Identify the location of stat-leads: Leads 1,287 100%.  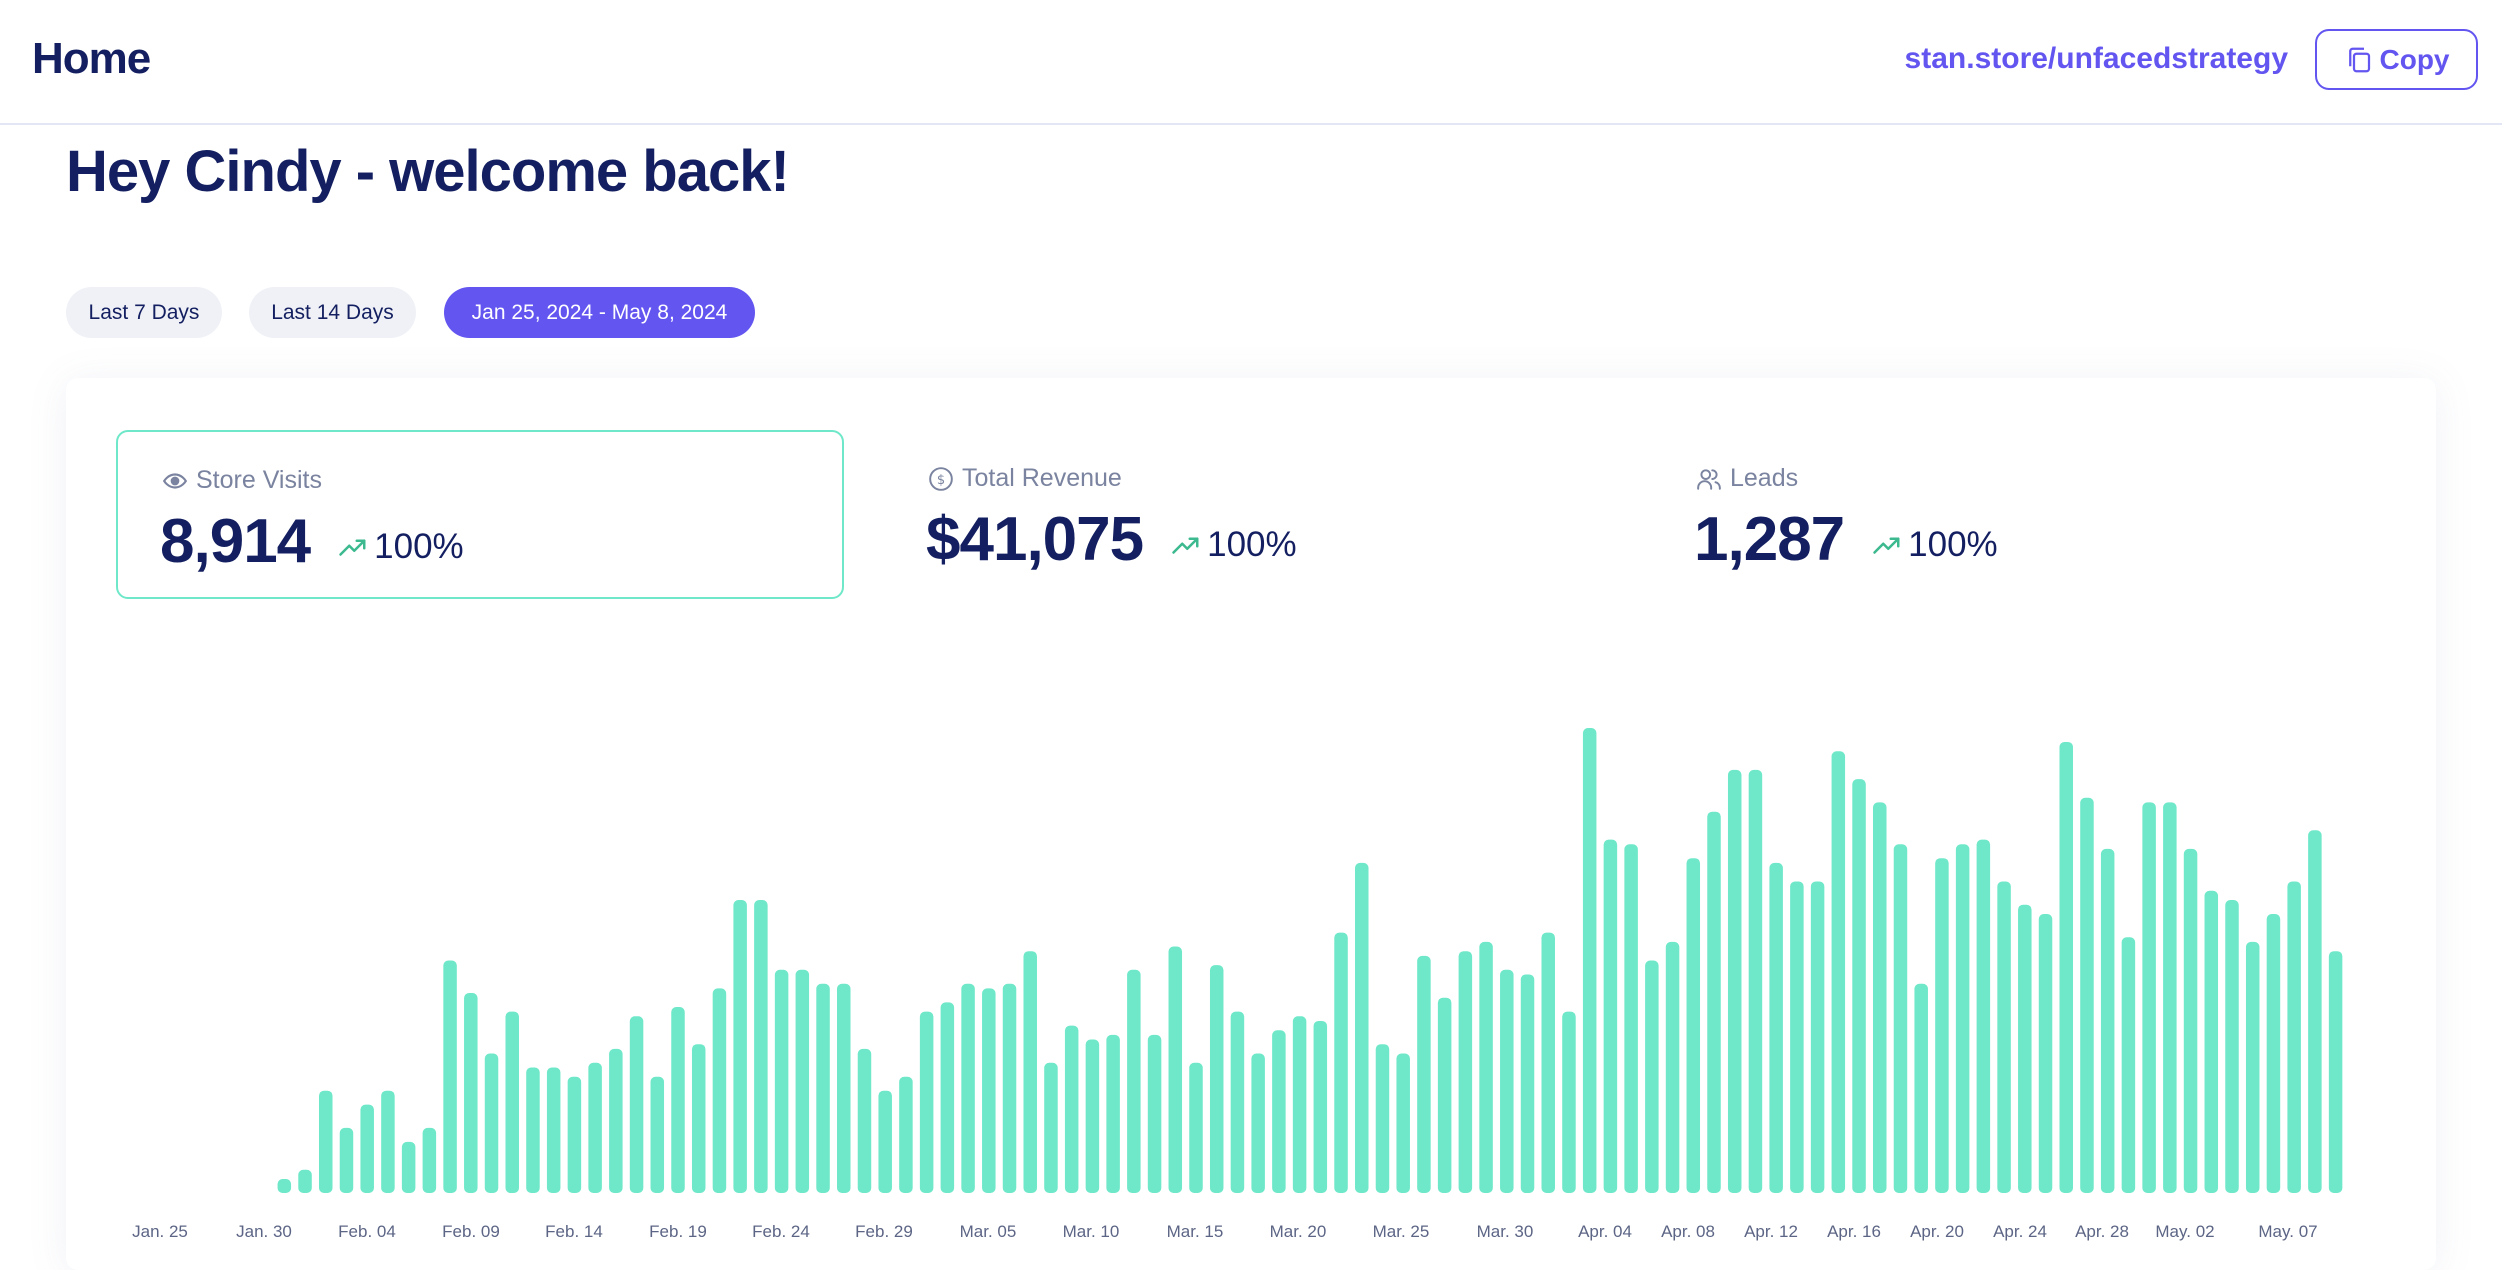
(2016, 514).